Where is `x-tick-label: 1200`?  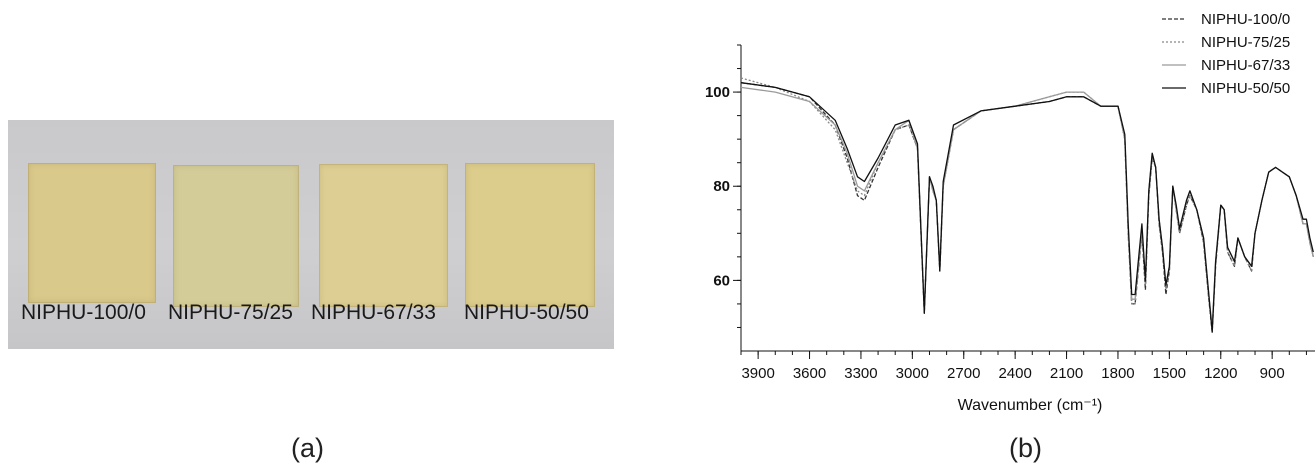 x-tick-label: 1200 is located at coordinates (1220, 373).